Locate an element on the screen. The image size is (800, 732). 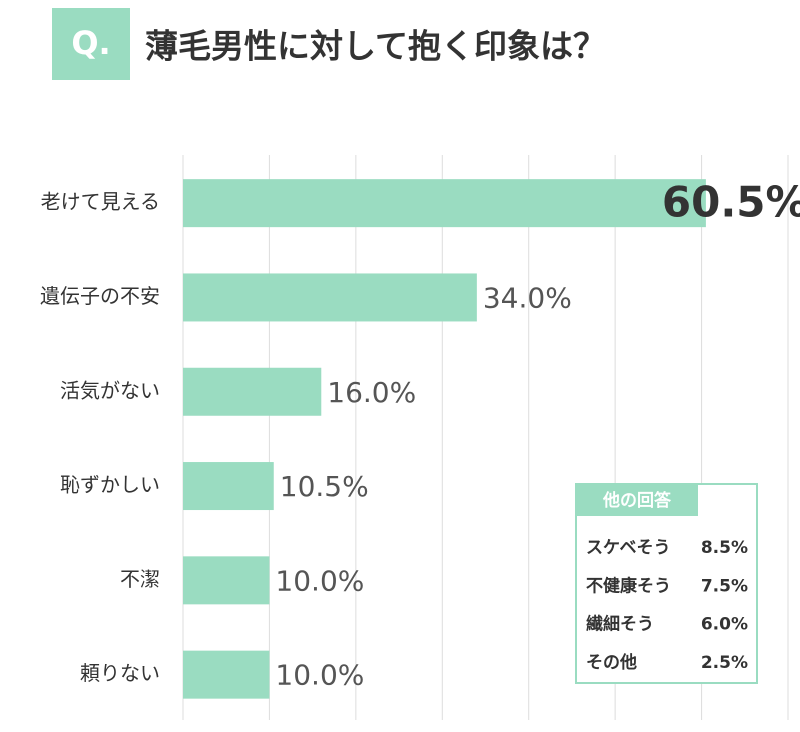
category-label: 活気がない is located at coordinates (110, 390).